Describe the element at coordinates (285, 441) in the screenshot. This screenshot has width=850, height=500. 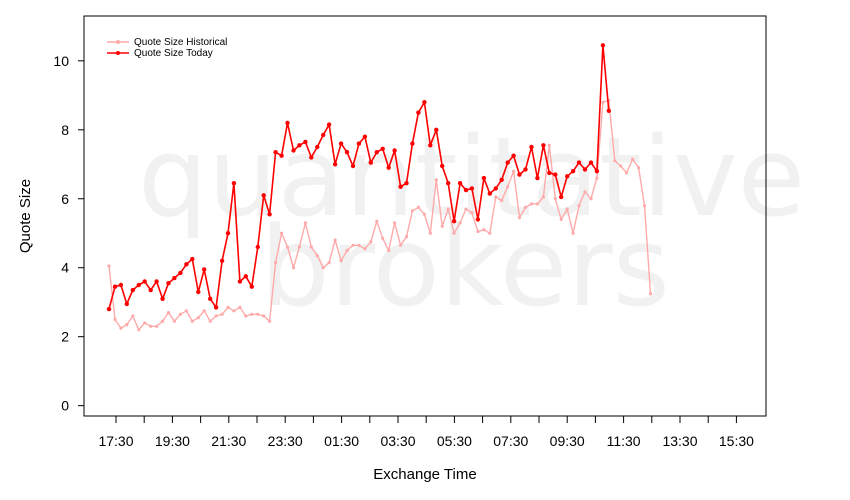
I see `x-tick-label: 23:30` at that location.